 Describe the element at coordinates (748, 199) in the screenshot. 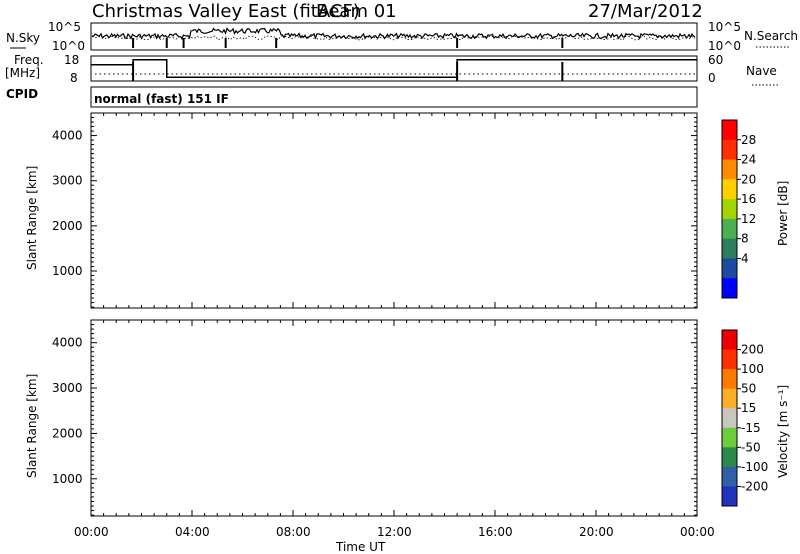

I see `power-colorbar-tick-label: 16` at that location.